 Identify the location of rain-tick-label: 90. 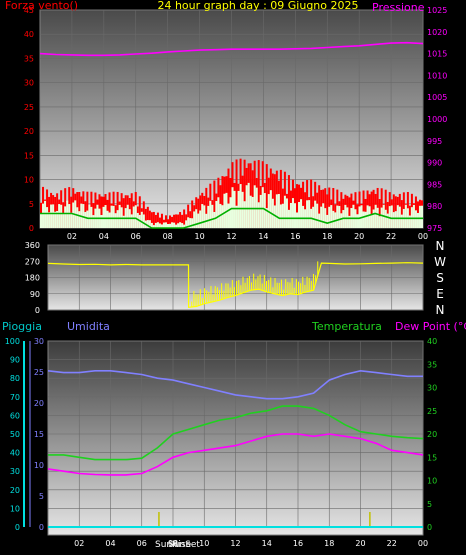
(15, 360).